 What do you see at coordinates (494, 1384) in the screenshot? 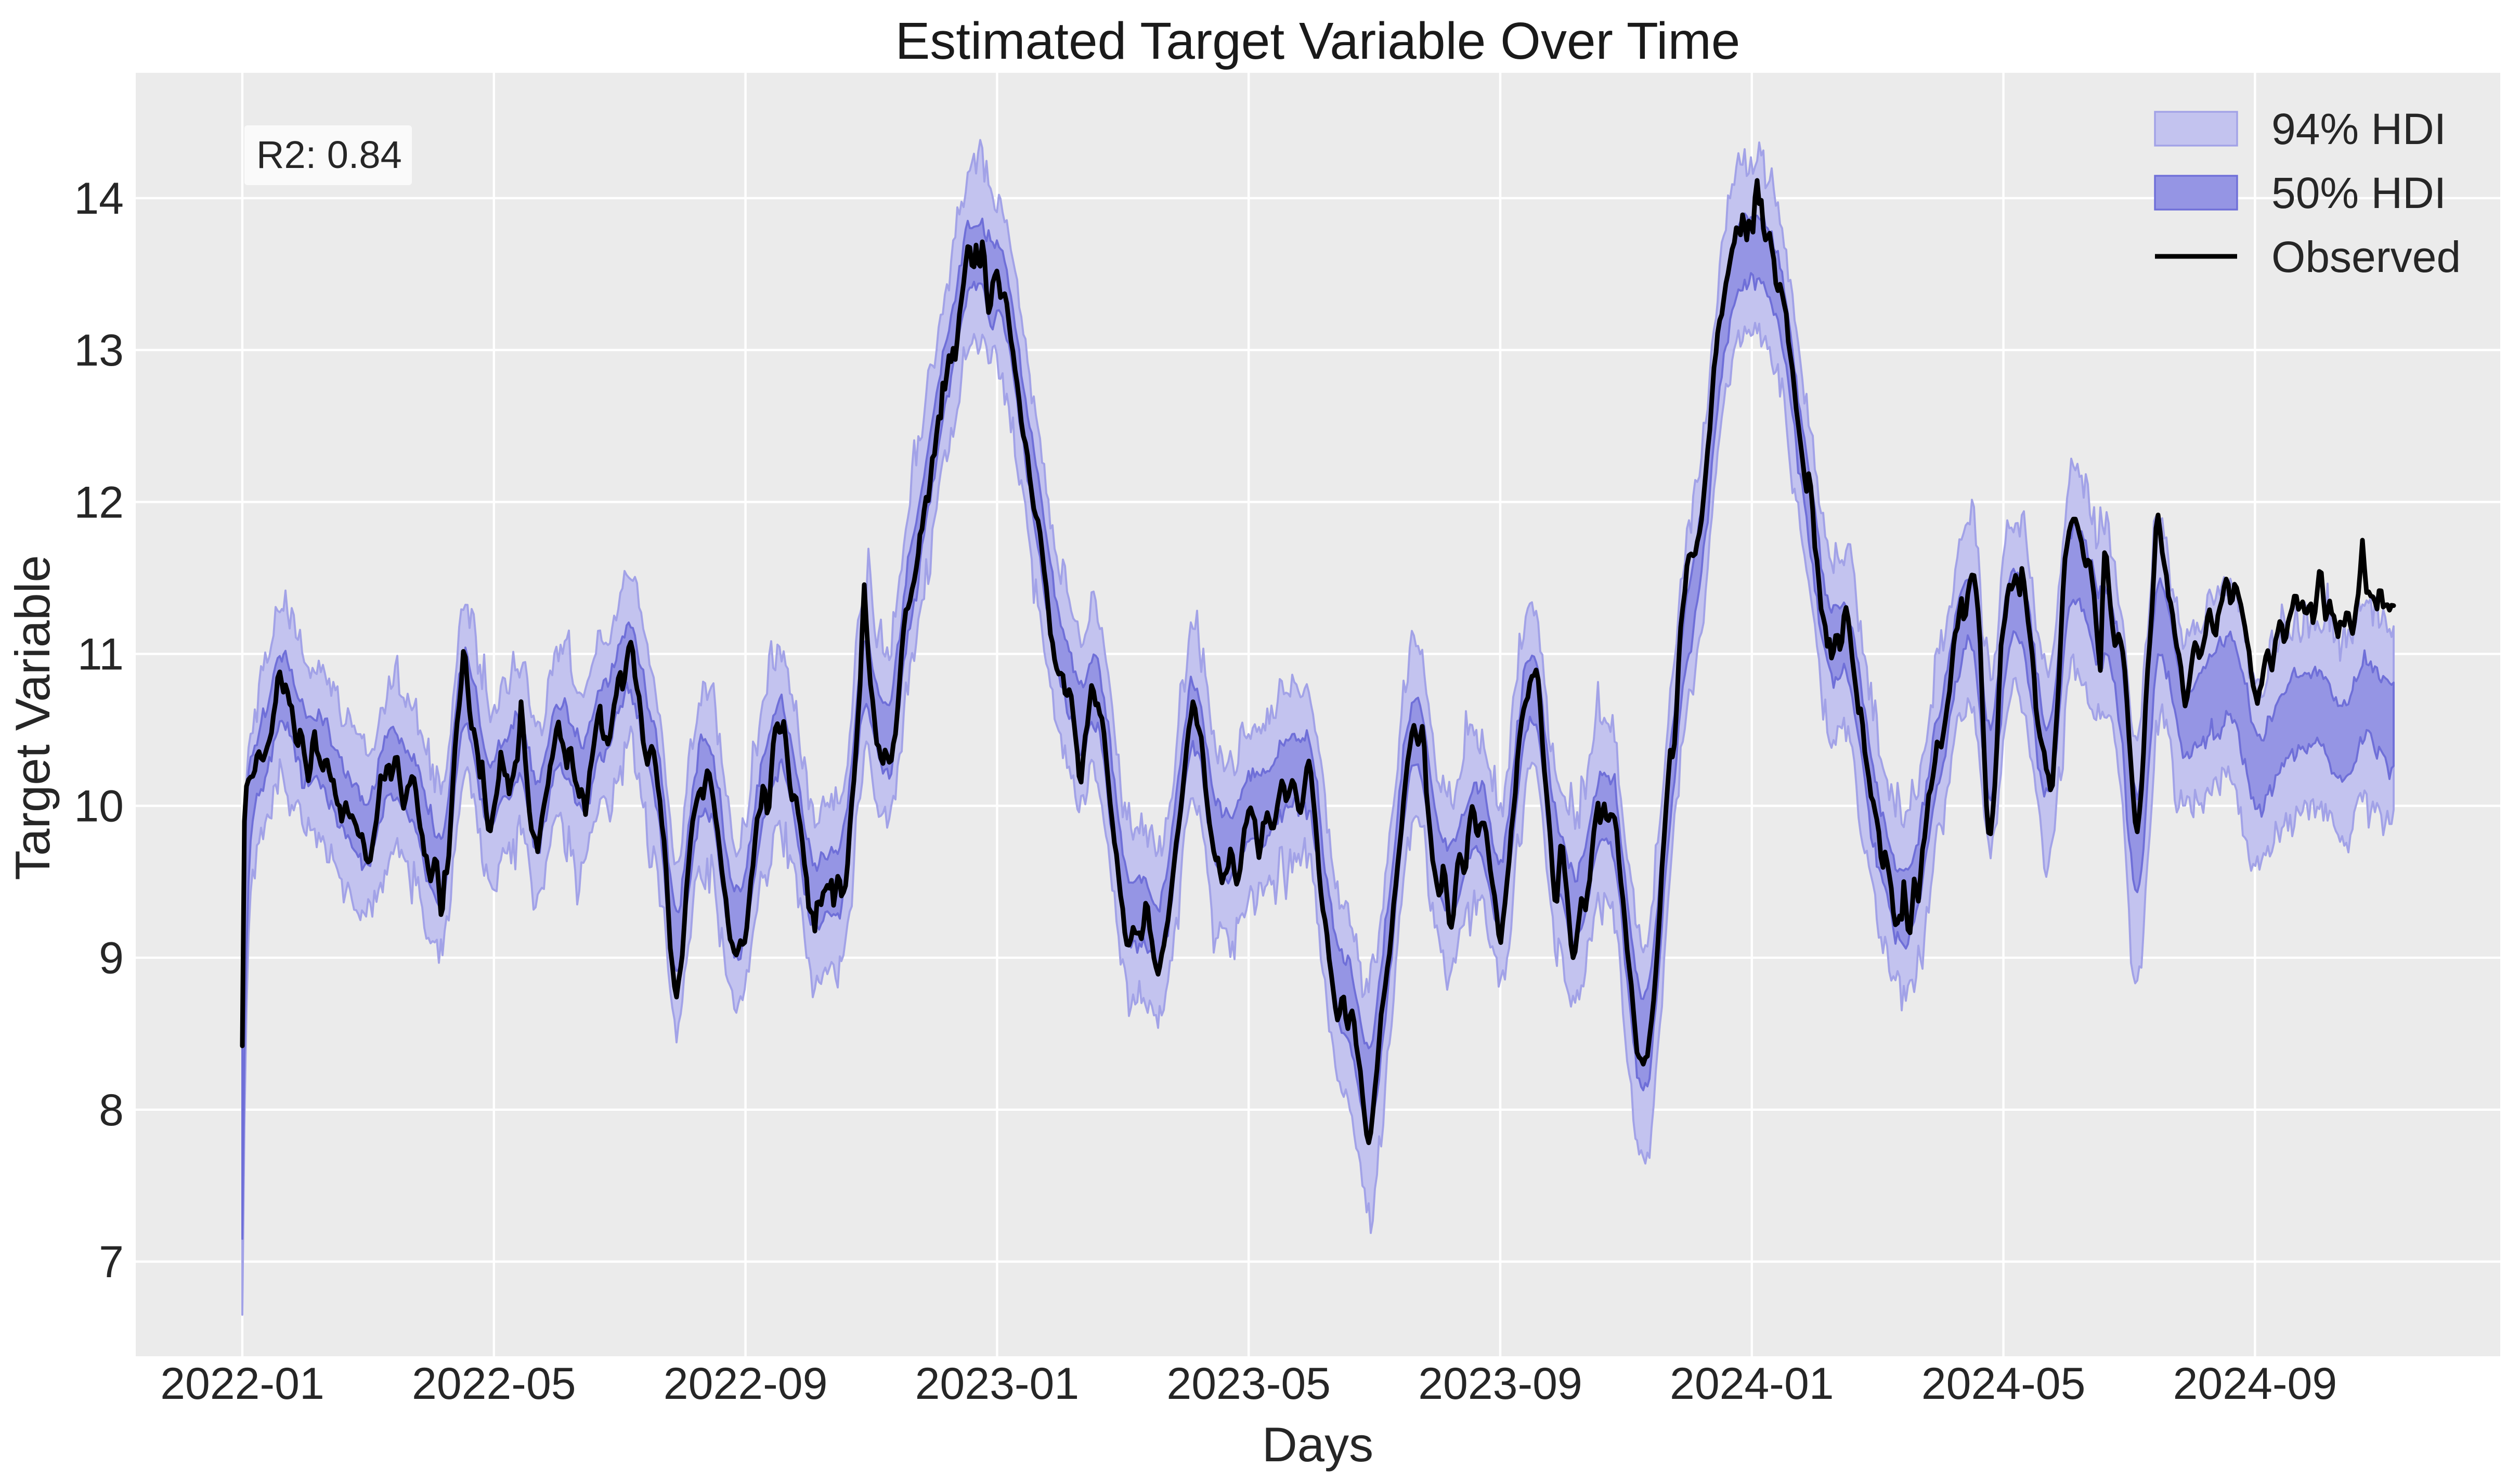
I see `svg-text: 2022-05` at bounding box center [494, 1384].